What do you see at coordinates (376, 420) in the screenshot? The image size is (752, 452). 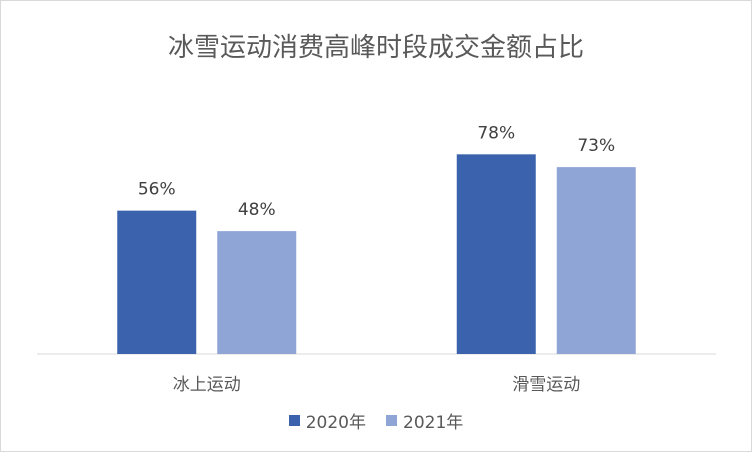 I see `legend: 2020年 2021年` at bounding box center [376, 420].